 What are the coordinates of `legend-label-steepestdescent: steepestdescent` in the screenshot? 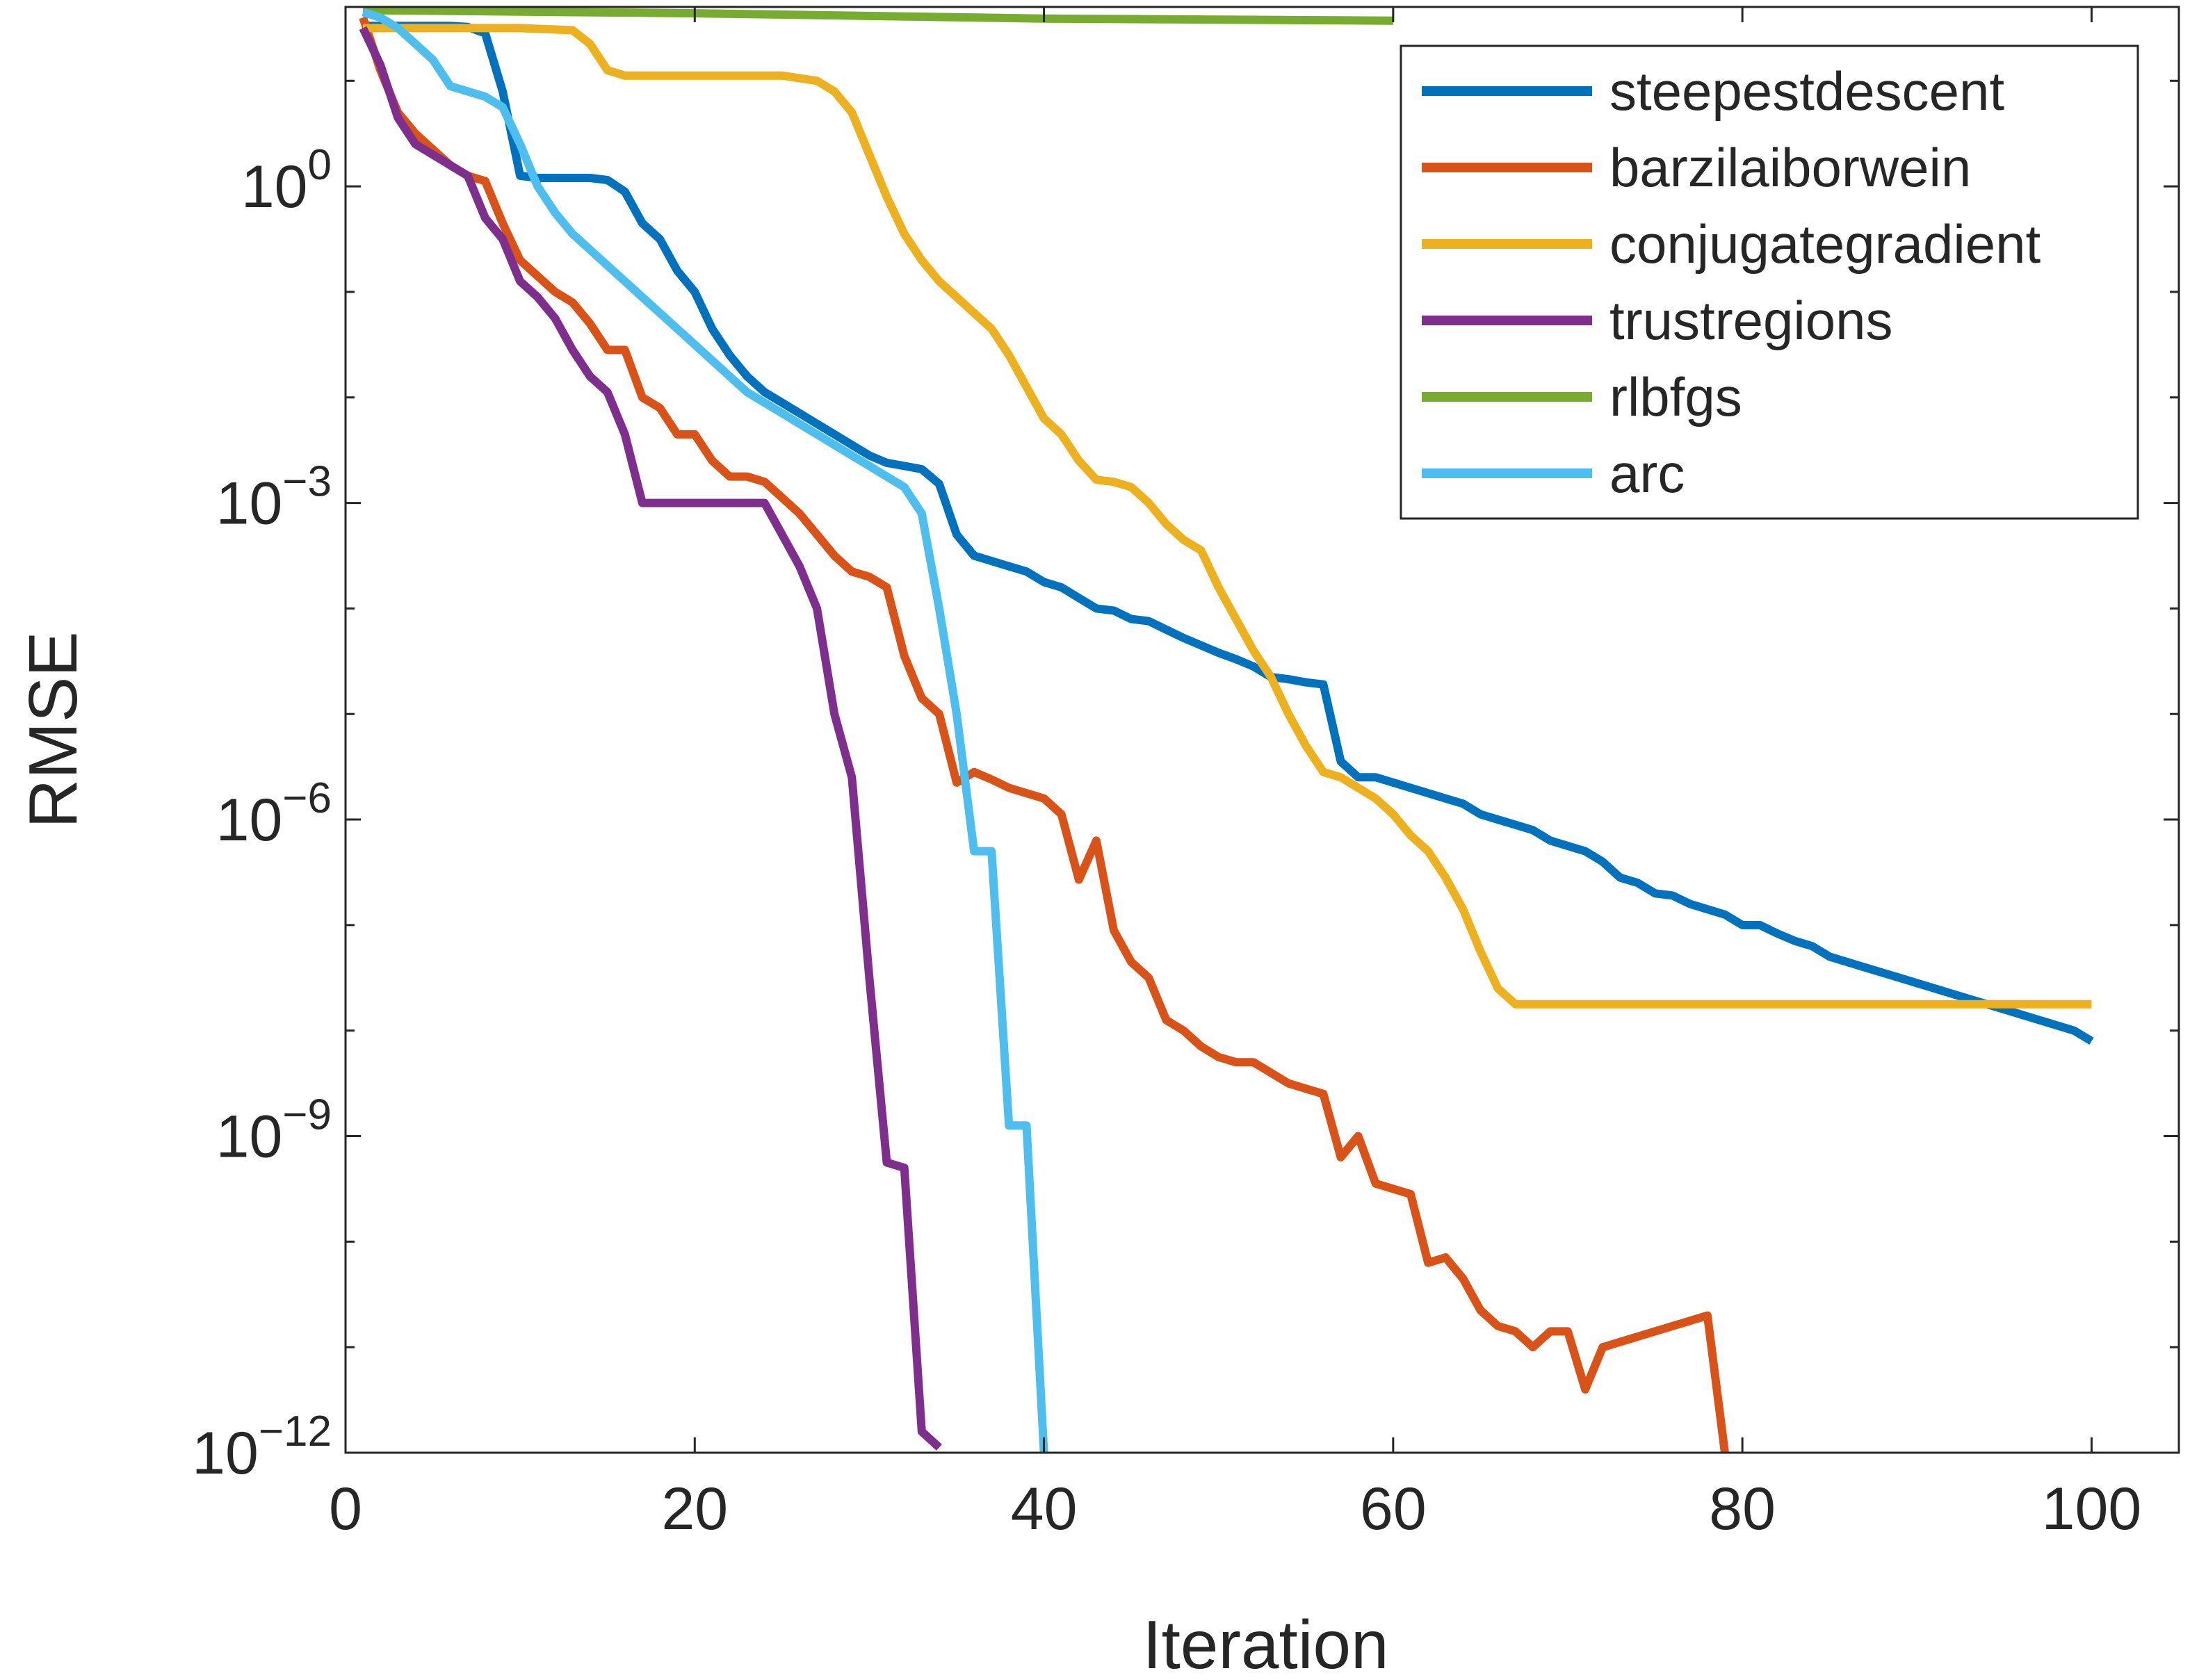 It's located at (1806, 91).